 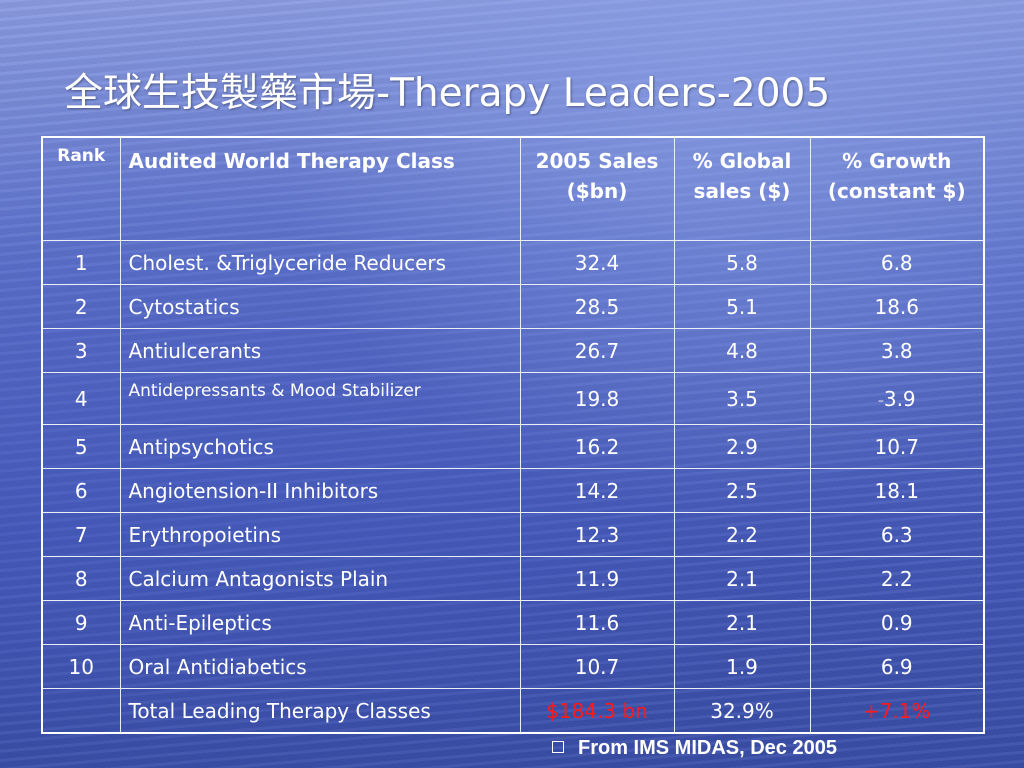 I want to click on therapy-class-header: Audited World Therapy Class, so click(x=320, y=188).